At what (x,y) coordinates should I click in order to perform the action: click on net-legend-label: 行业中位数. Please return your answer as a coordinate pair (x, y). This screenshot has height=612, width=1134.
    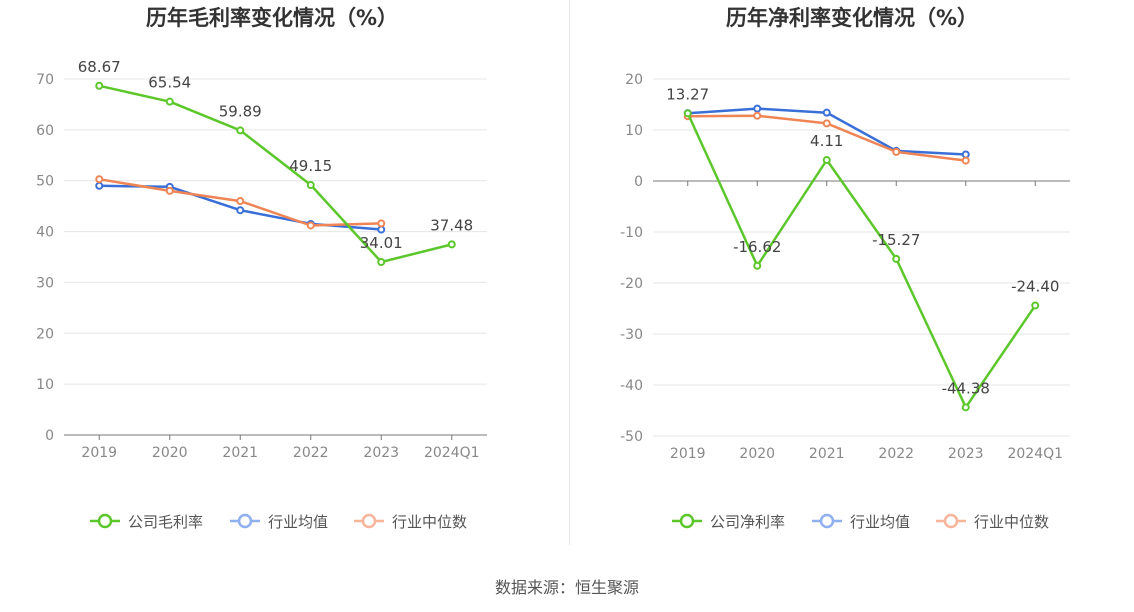
    Looking at the image, I should click on (1011, 522).